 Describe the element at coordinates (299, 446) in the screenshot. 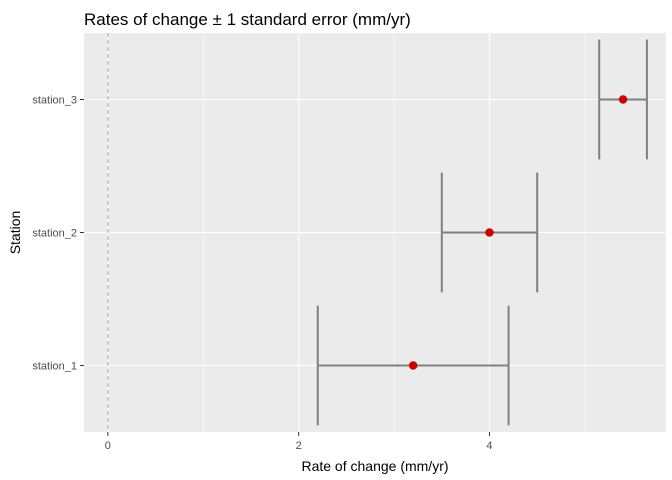

I see `x-tick-label: 2` at that location.